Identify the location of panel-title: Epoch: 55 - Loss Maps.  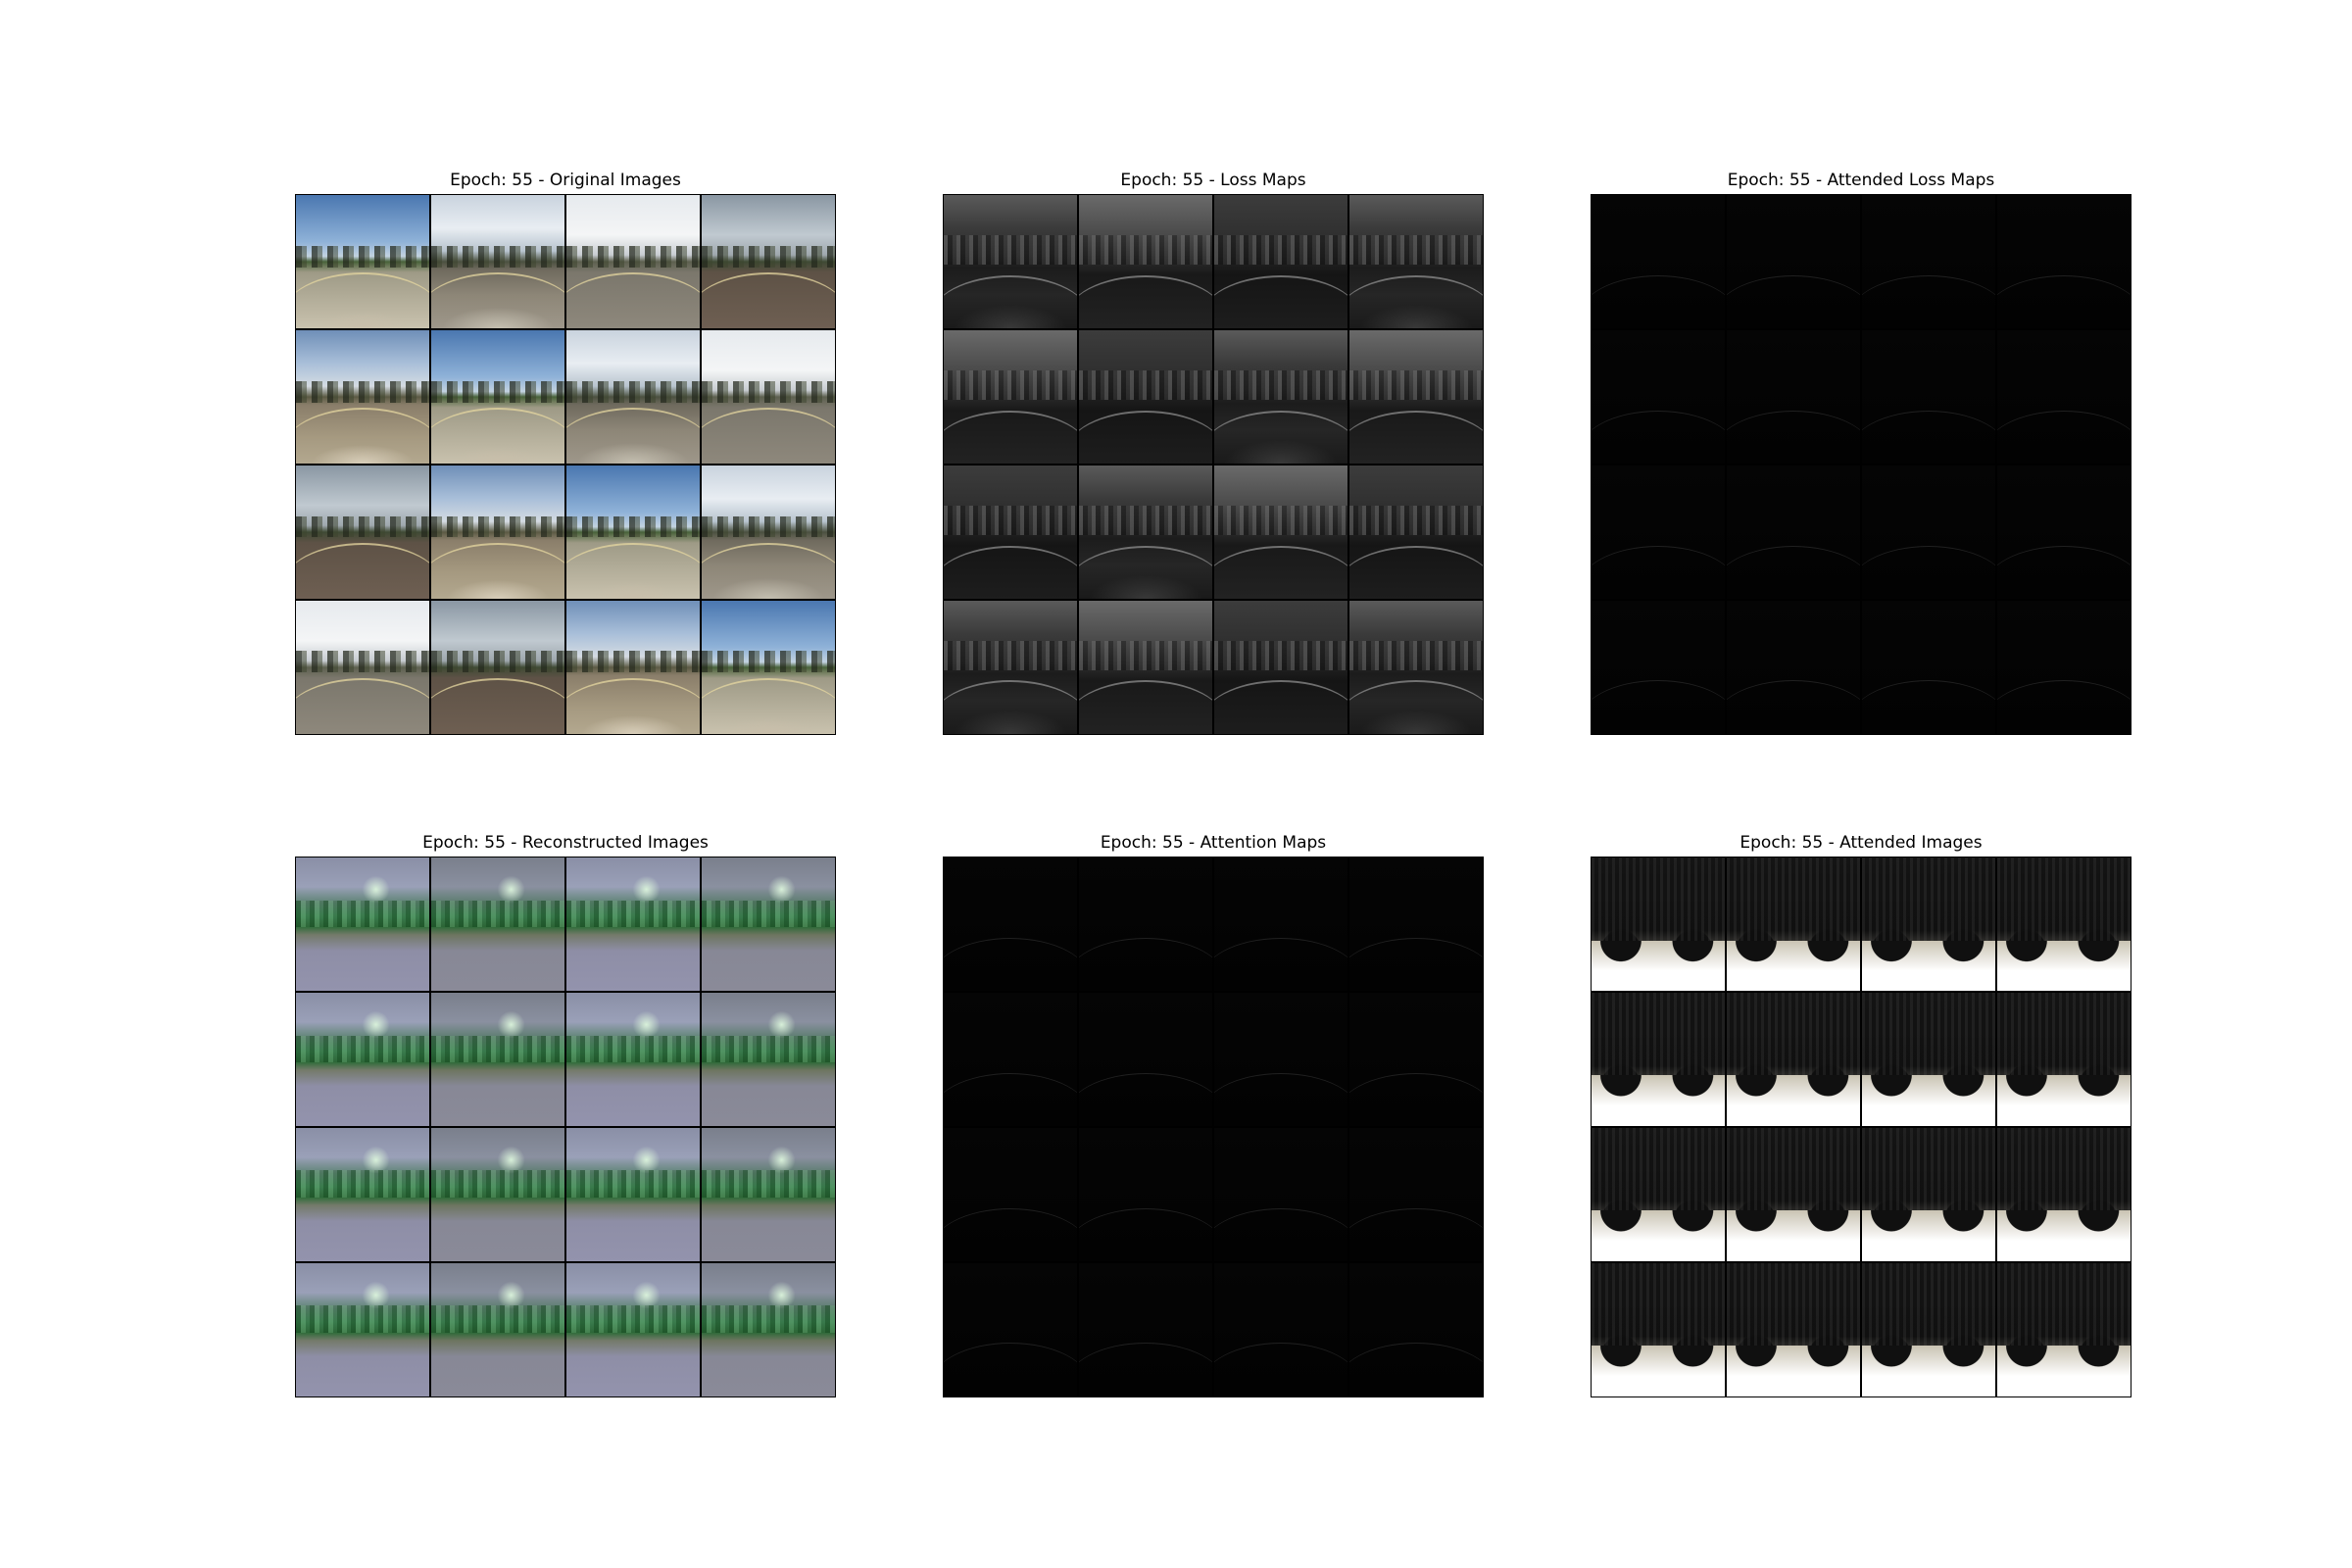
(1213, 180).